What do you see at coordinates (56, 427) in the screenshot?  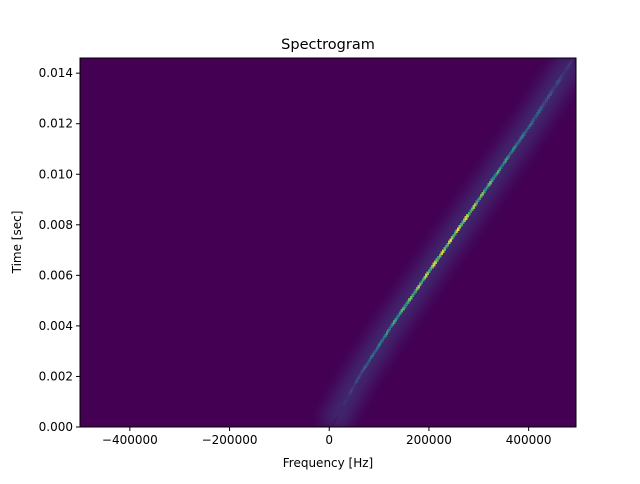 I see `y-tick-label: 0.000` at bounding box center [56, 427].